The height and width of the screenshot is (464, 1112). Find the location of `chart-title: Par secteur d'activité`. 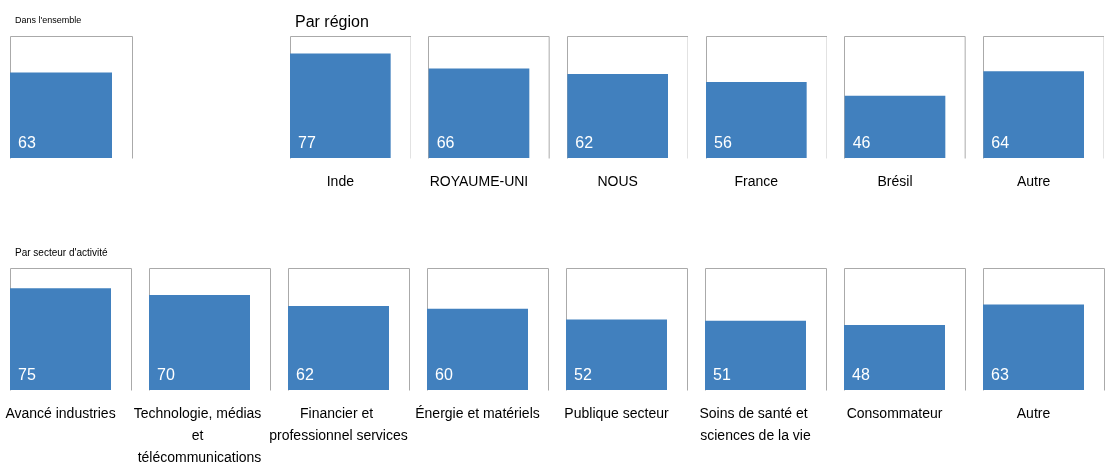

chart-title: Par secteur d'activité is located at coordinates (61, 252).